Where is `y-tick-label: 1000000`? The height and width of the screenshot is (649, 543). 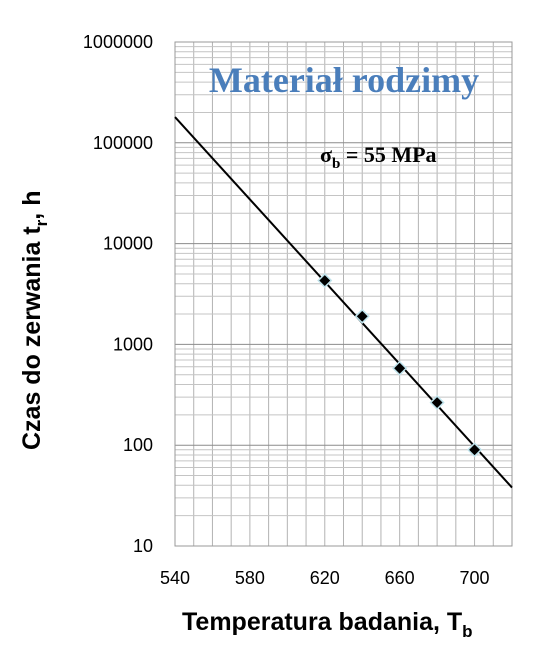 y-tick-label: 1000000 is located at coordinates (118, 42).